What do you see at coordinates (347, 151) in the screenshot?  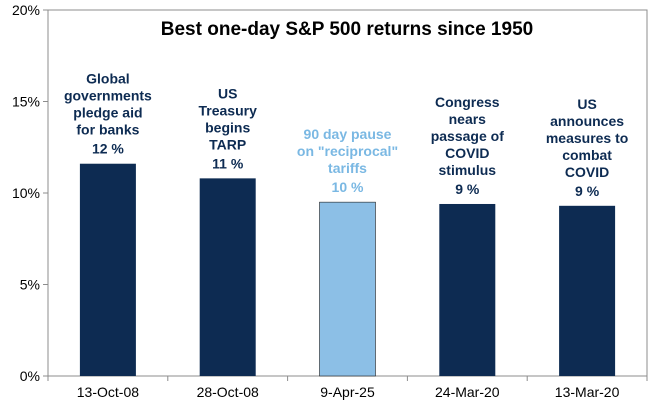 I see `annotation-line: on "reciprocal"` at bounding box center [347, 151].